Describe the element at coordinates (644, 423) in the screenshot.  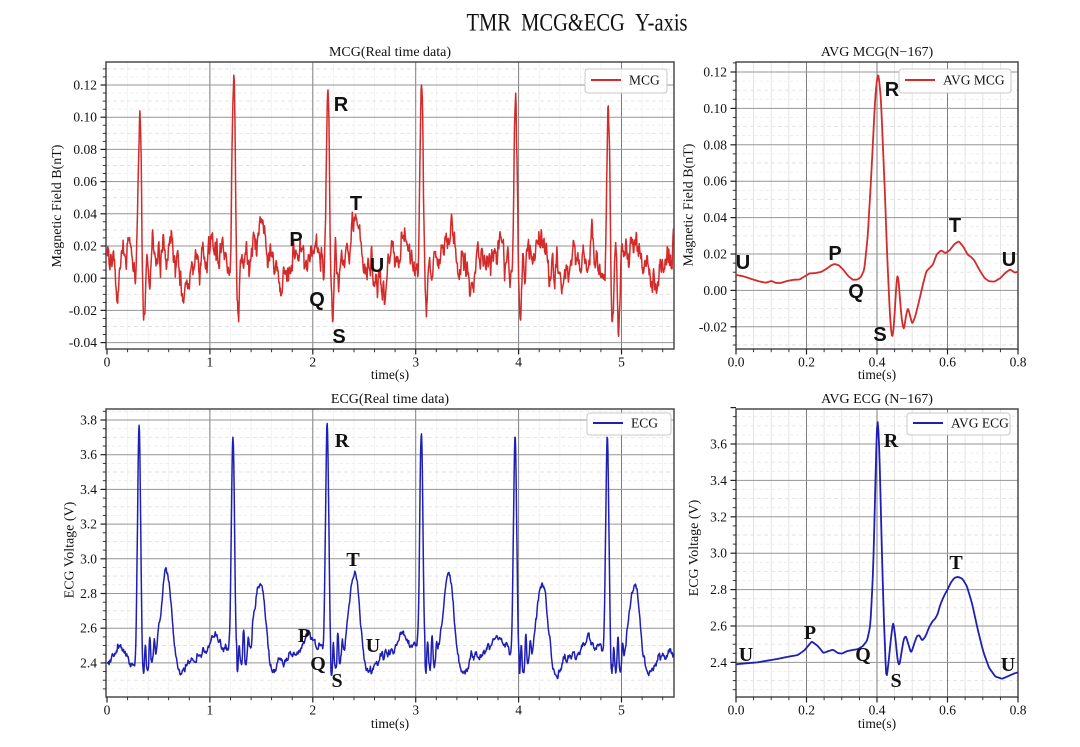
I see `svg-text: ECG` at that location.